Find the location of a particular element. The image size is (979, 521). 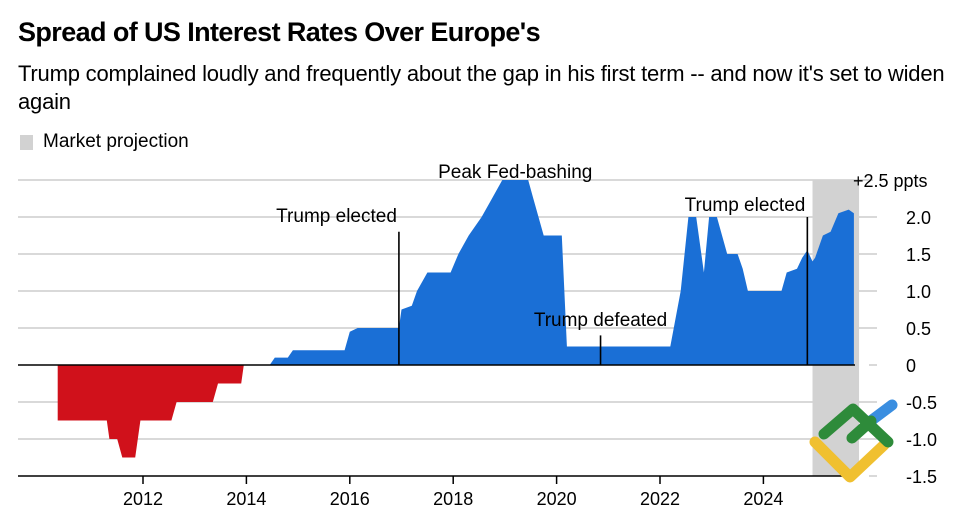

annotation-label: Peak Fed-bashing is located at coordinates (515, 172).